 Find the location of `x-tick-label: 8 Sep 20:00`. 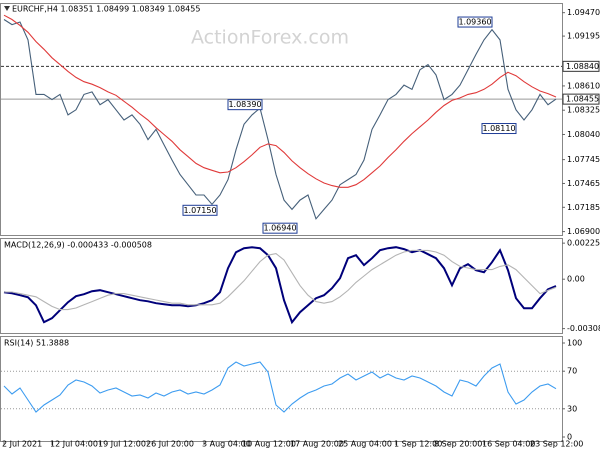

x-tick-label: 8 Sep 20:00 is located at coordinates (458, 444).